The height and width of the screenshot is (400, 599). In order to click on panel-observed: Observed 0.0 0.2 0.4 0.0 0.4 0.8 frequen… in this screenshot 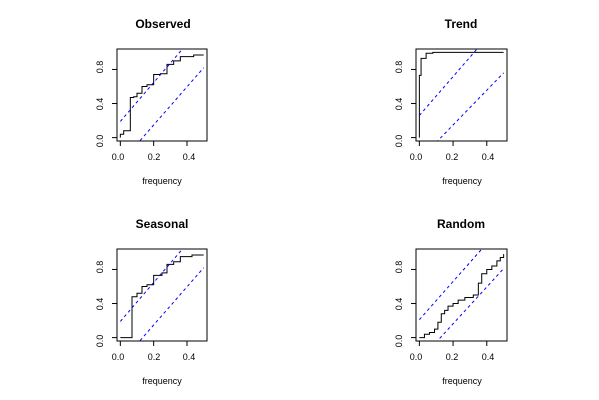, I will do `click(151, 101)`.